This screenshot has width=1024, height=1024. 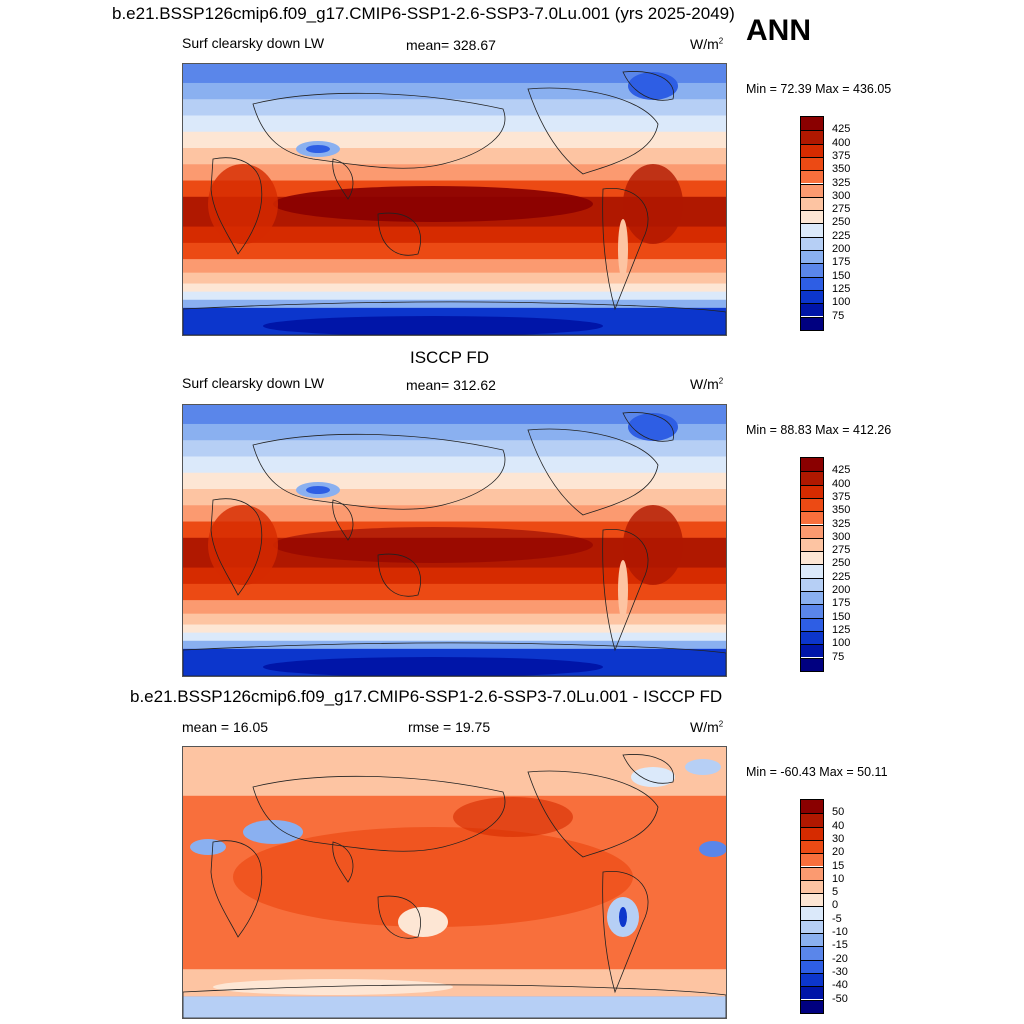 I want to click on panel2-map, so click(x=454, y=540).